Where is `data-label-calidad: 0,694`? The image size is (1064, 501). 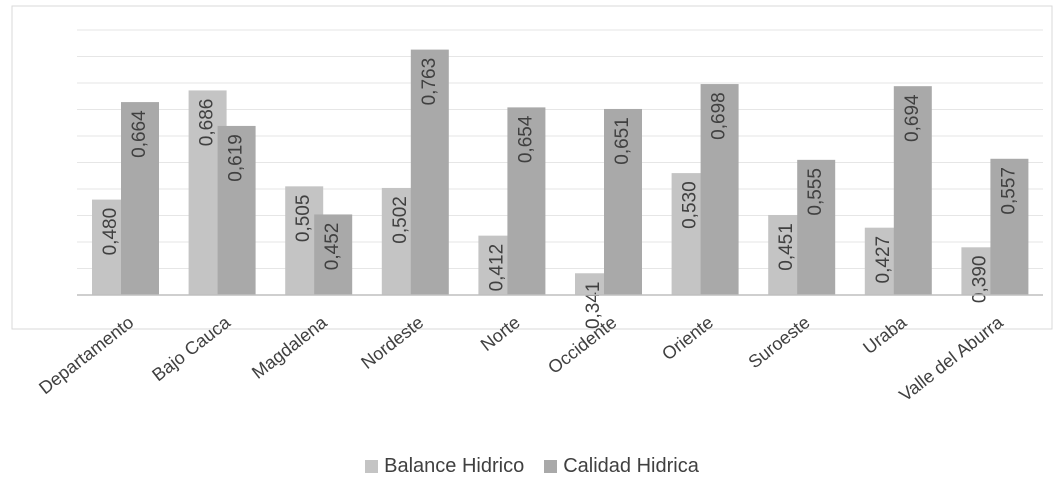 data-label-calidad: 0,694 is located at coordinates (912, 118).